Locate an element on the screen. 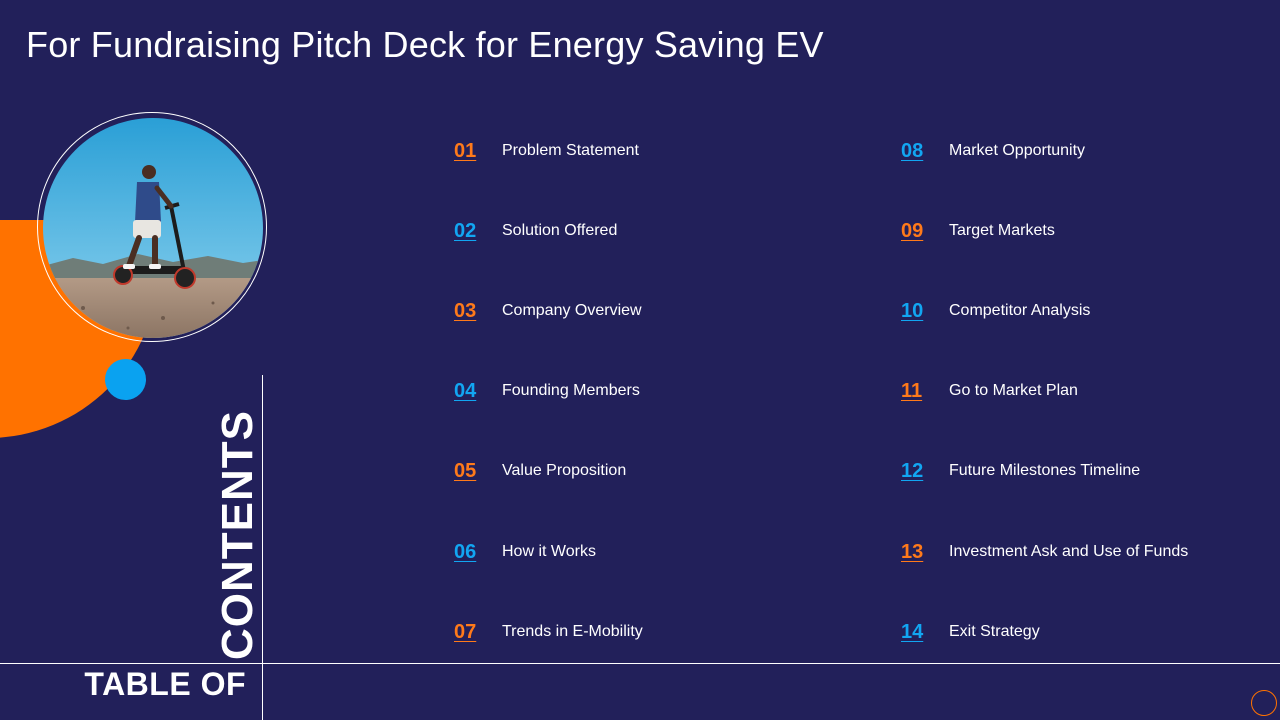  toc-label: Problem Statement is located at coordinates (570, 150).